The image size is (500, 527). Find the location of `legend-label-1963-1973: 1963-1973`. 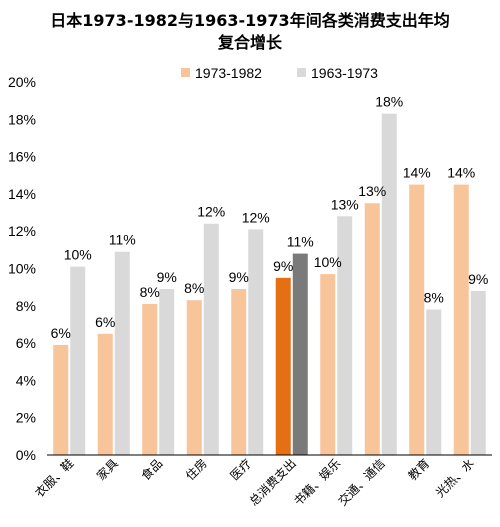

legend-label-1963-1973: 1963-1973 is located at coordinates (344, 73).